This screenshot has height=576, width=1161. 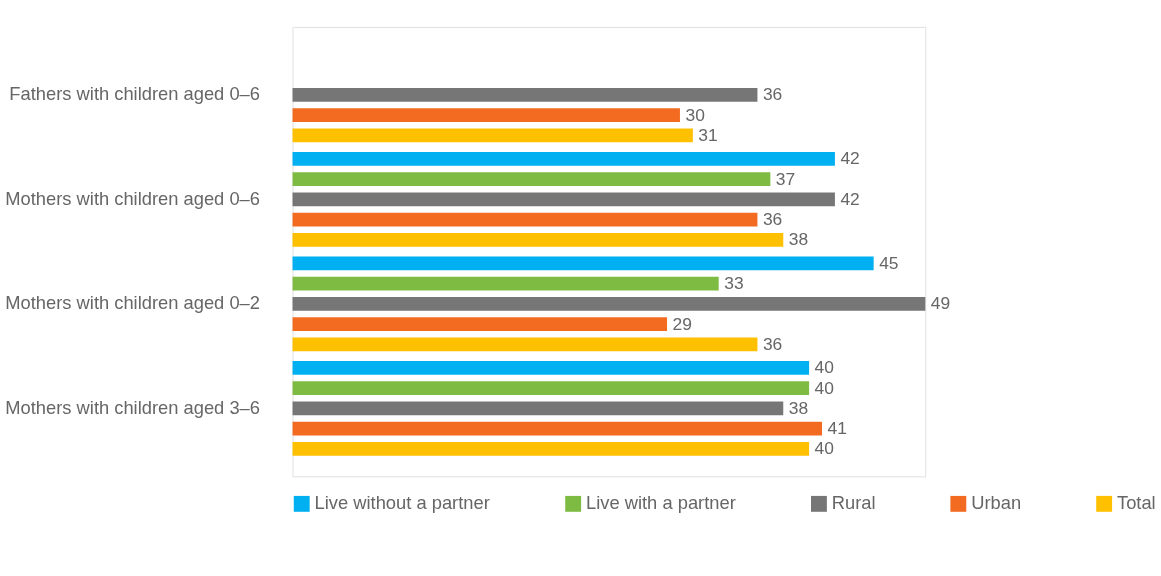 What do you see at coordinates (940, 303) in the screenshot?
I see `data-label: 49` at bounding box center [940, 303].